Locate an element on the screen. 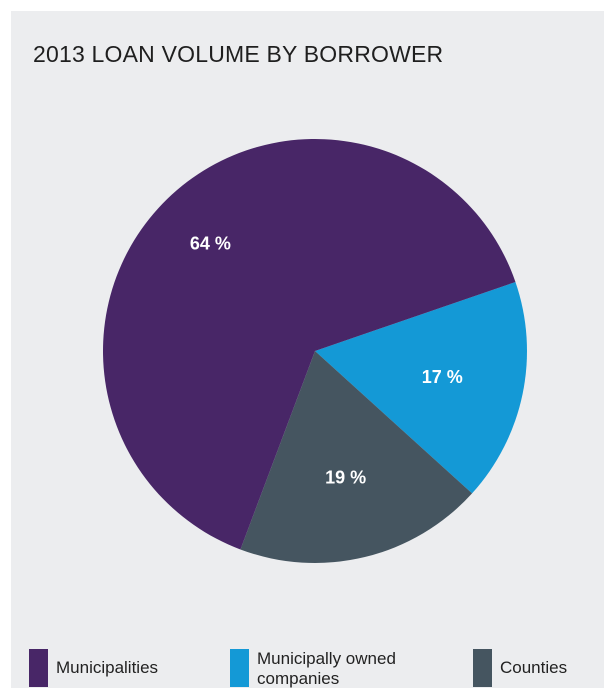  pie-slice-label: 64 % is located at coordinates (210, 244).